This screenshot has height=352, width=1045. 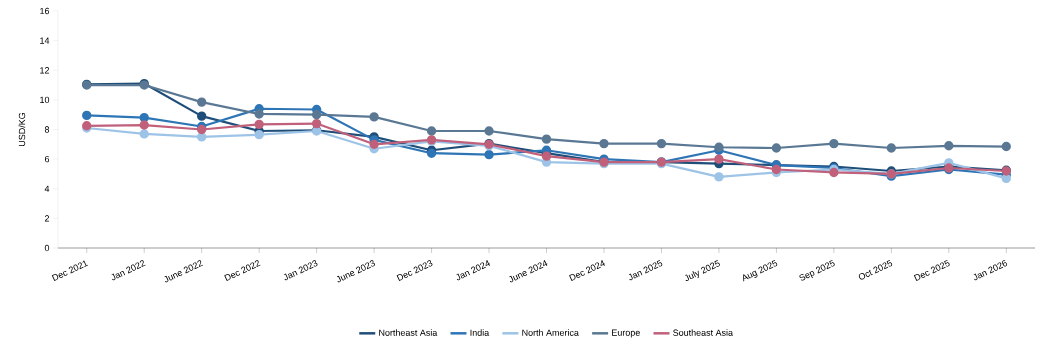 What do you see at coordinates (480, 332) in the screenshot?
I see `legend-label: India` at bounding box center [480, 332].